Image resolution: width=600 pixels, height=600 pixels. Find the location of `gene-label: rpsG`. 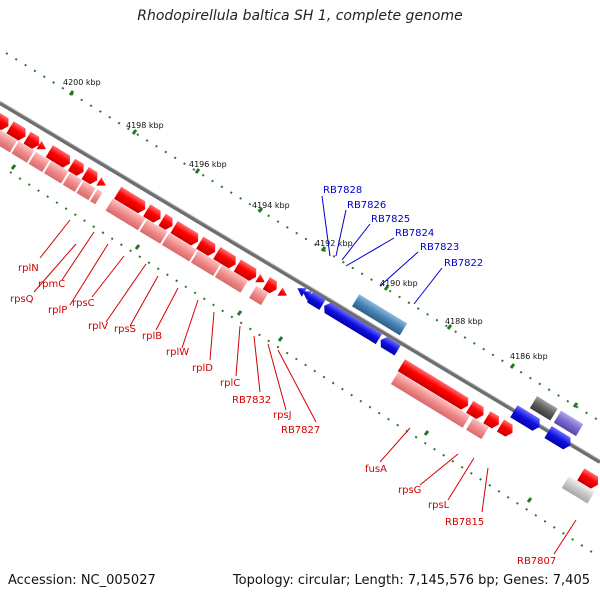

gene-label: rpsG is located at coordinates (409, 490).